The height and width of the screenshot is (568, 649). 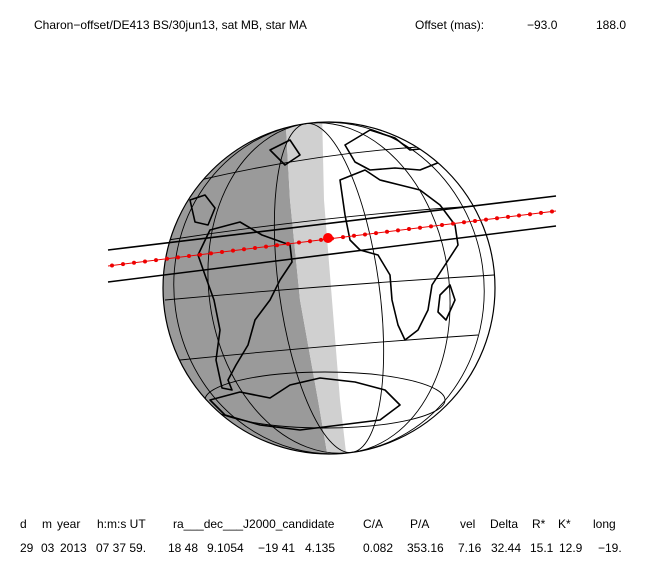 What do you see at coordinates (121, 548) in the screenshot?
I see `cell: 07 37 59.` at bounding box center [121, 548].